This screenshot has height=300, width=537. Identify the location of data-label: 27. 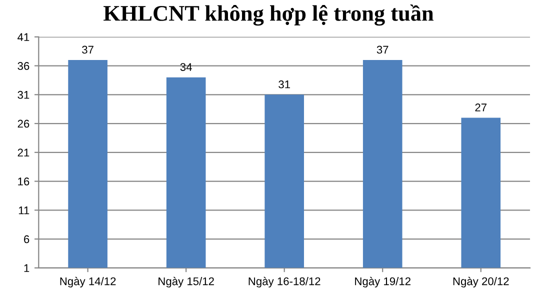
(481, 108).